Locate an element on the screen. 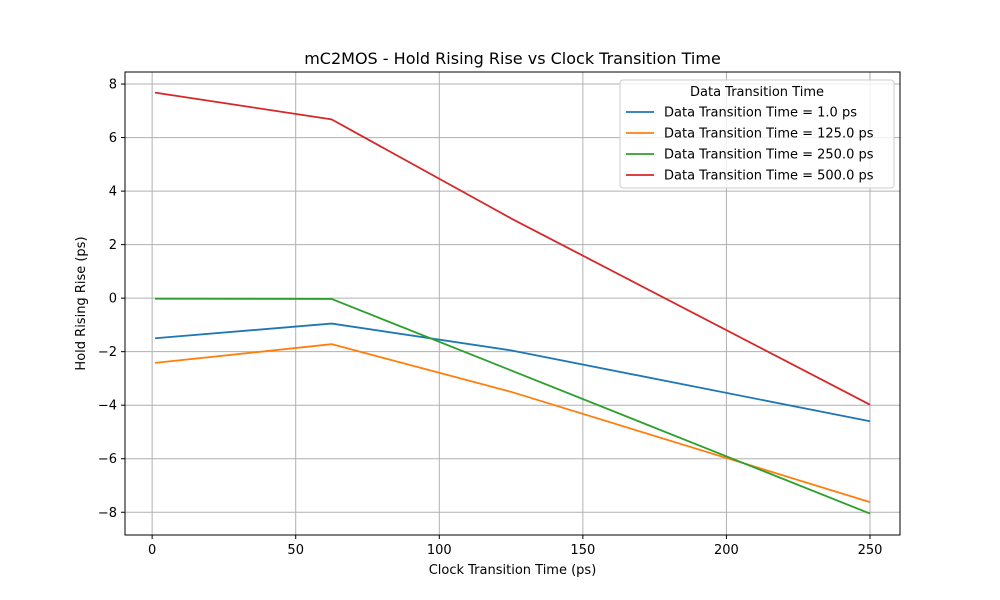 The height and width of the screenshot is (600, 1000). x-axis-label: Clock Transition Time (ps) is located at coordinates (513, 570).